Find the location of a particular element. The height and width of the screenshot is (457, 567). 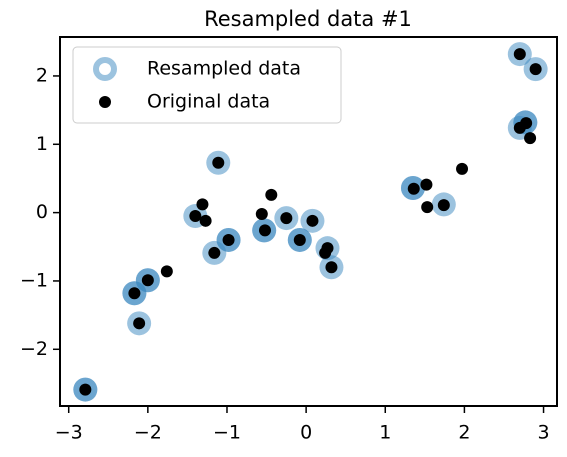

x-tick-label: 1 is located at coordinates (385, 433).